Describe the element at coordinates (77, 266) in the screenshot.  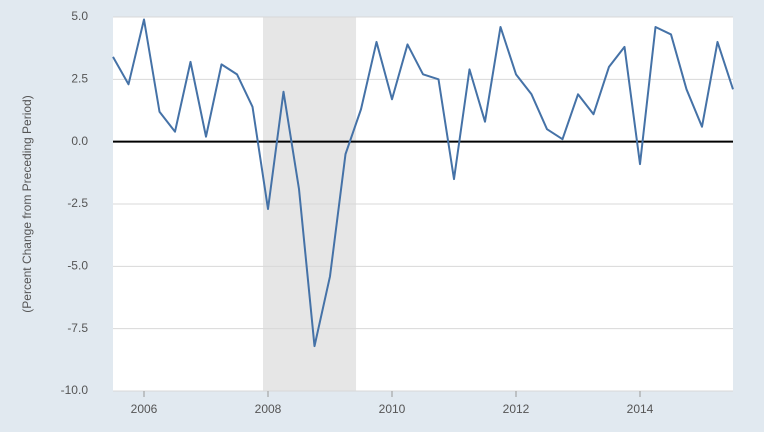
I see `y-tick-label: -5.0` at that location.